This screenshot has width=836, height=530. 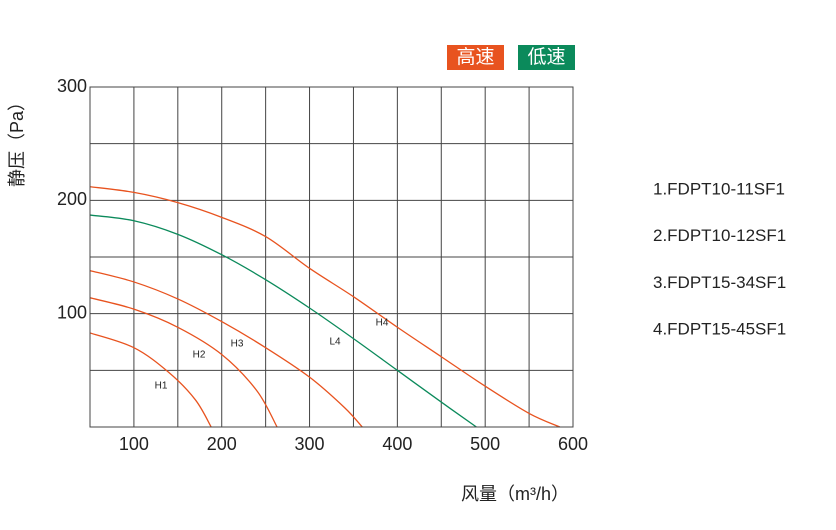 What do you see at coordinates (719, 235) in the screenshot?
I see `model-label: 2.FDPT10-12SF1` at bounding box center [719, 235].